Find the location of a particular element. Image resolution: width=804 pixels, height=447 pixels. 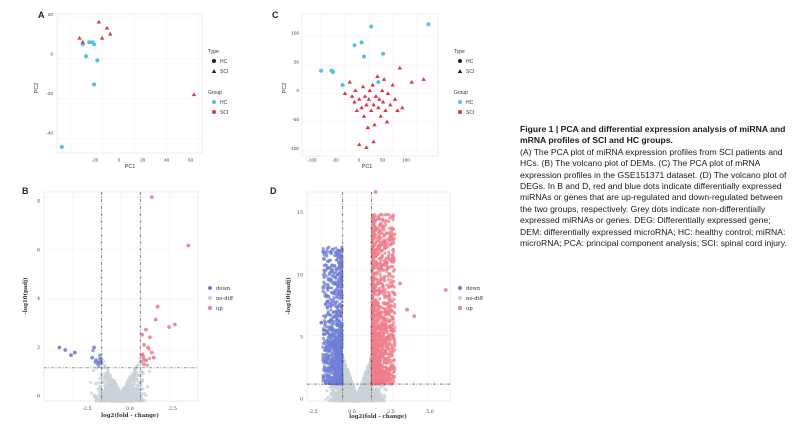

pca-a-legend-type-title: Type is located at coordinates (213, 52).